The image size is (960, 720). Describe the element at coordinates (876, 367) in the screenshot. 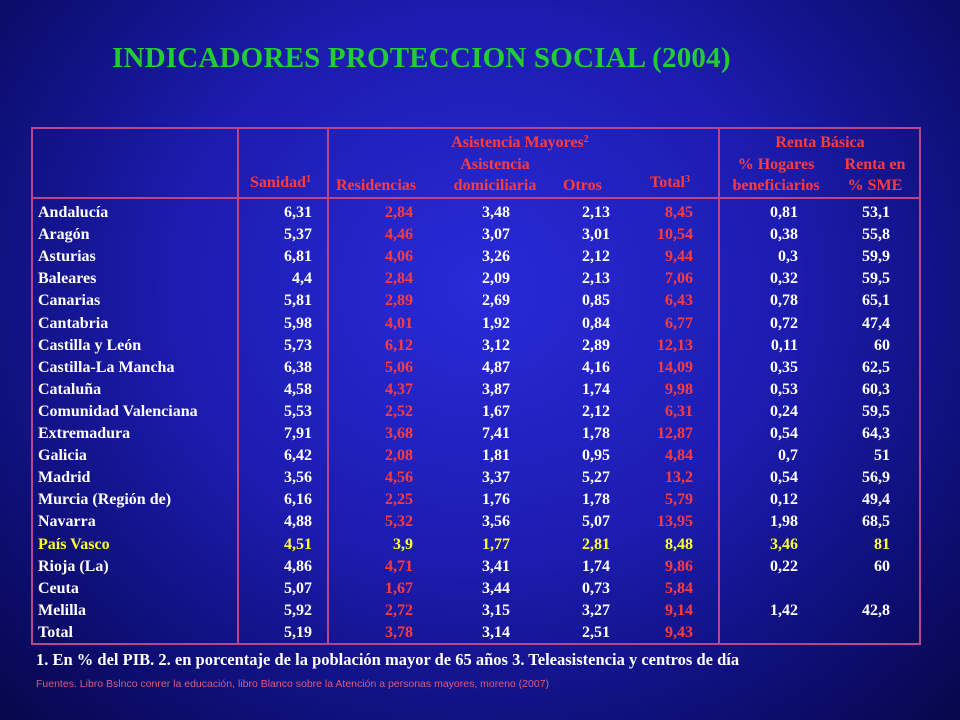

I see `cell-renta: 62,5` at that location.